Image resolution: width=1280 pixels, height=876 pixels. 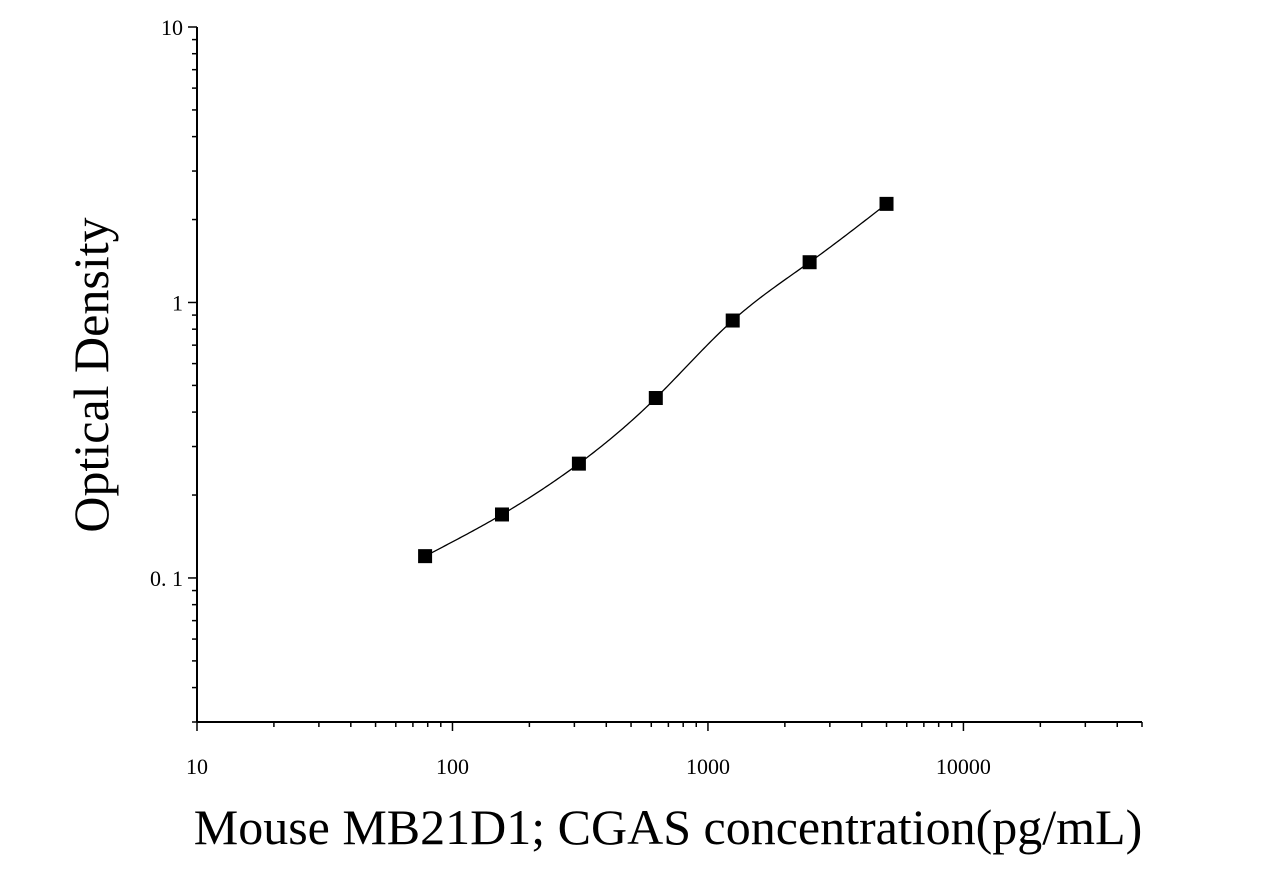 What do you see at coordinates (172, 27) in the screenshot?
I see `y-tick-label: 10` at bounding box center [172, 27].